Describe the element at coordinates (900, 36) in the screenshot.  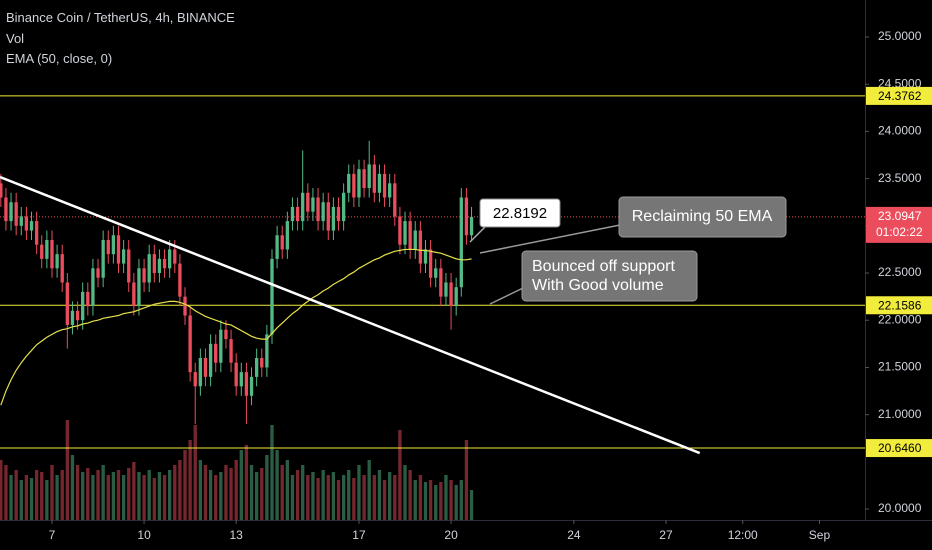
I see `y-tick-label: 25.0000` at that location.